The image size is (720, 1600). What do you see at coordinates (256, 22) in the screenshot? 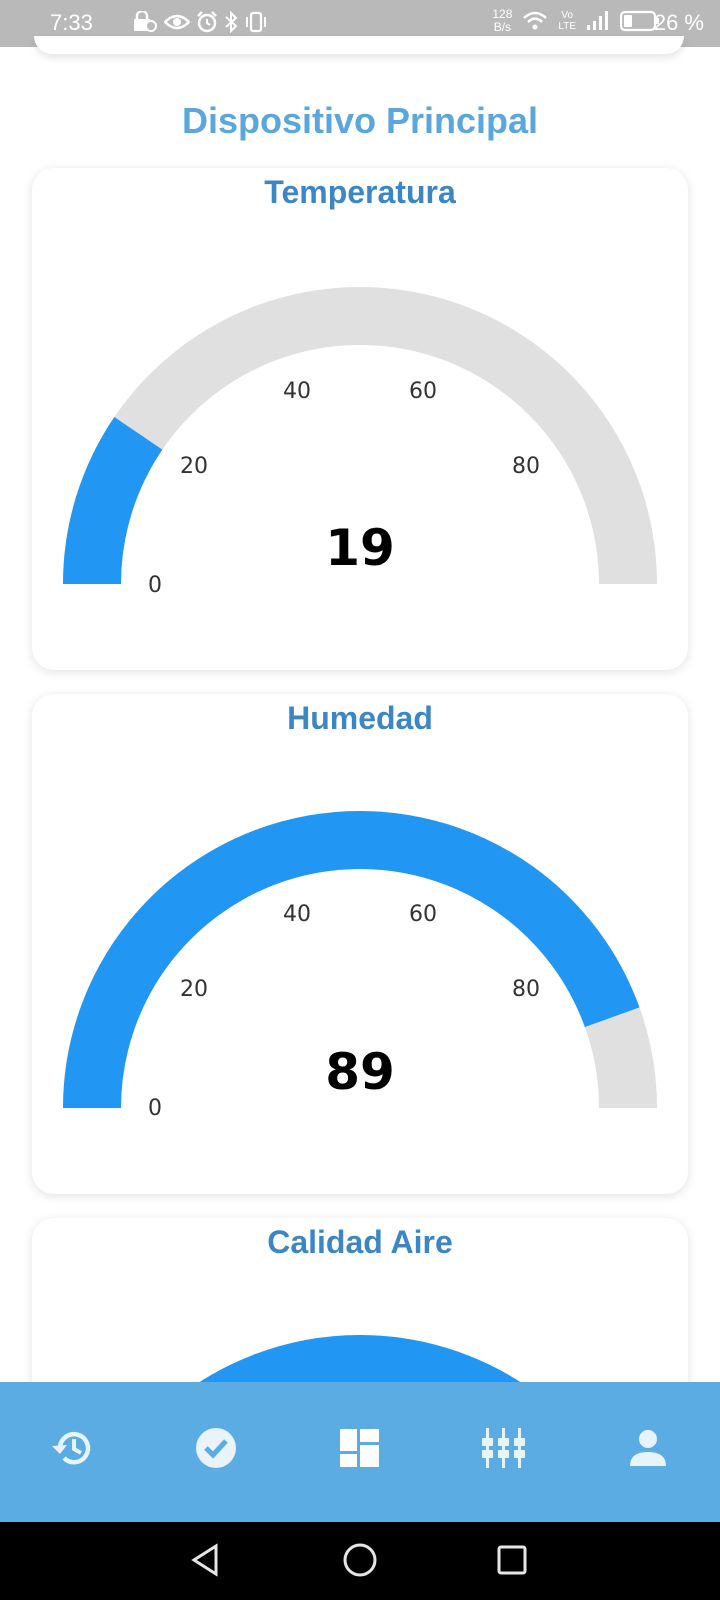
I see `vibrate-icon` at bounding box center [256, 22].